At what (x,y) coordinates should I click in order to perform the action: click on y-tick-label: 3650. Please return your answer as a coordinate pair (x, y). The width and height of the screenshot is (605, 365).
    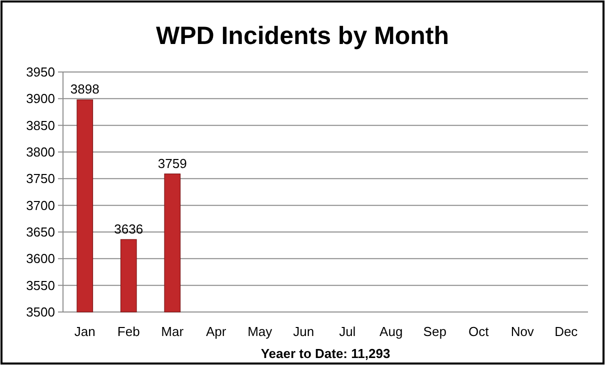
    Looking at the image, I should click on (40, 232).